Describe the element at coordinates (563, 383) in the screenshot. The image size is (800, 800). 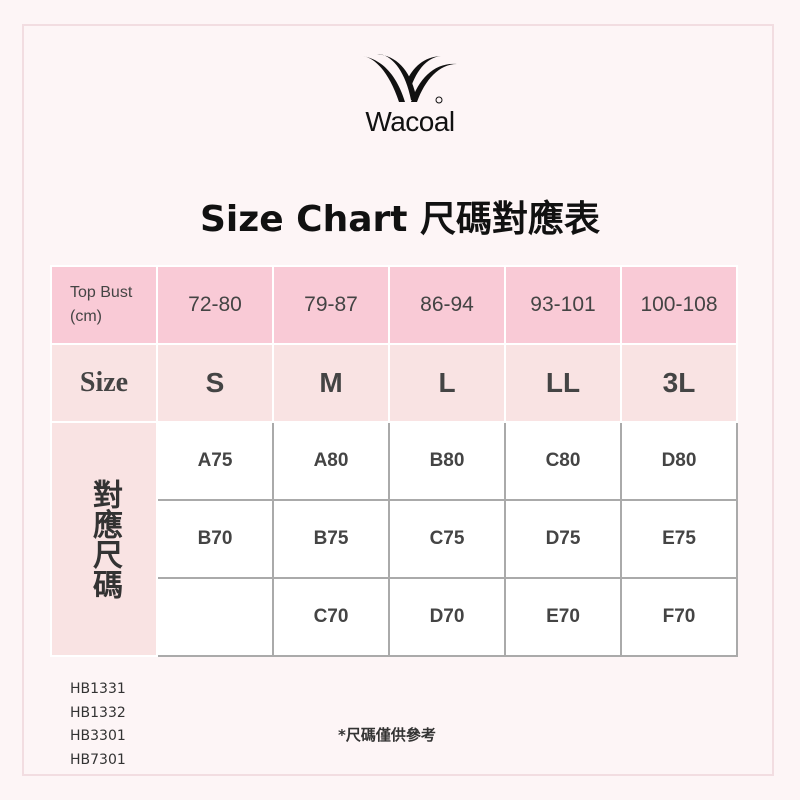
I see `size-cell: LL` at that location.